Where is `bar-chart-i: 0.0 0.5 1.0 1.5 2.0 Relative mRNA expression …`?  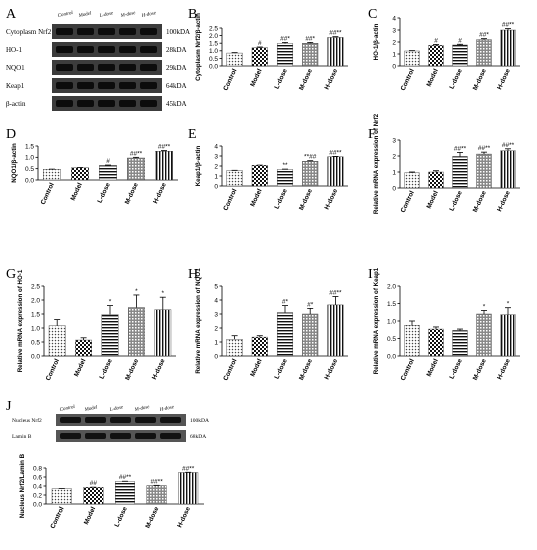 bar-chart-i: 0.0 0.5 1.0 1.5 2.0 Relative mRNA expression … is located at coordinates (446, 324).